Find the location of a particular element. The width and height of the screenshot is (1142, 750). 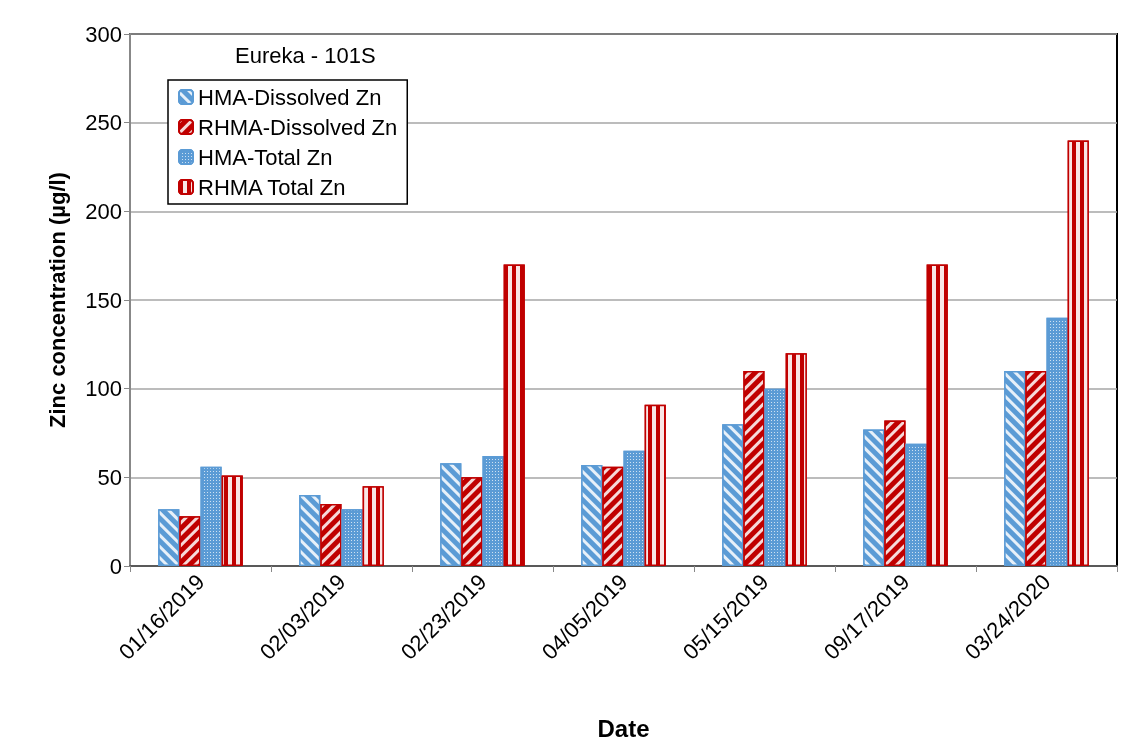

y-axis-title: Zinc concentration (µg/l) is located at coordinates (57, 300).